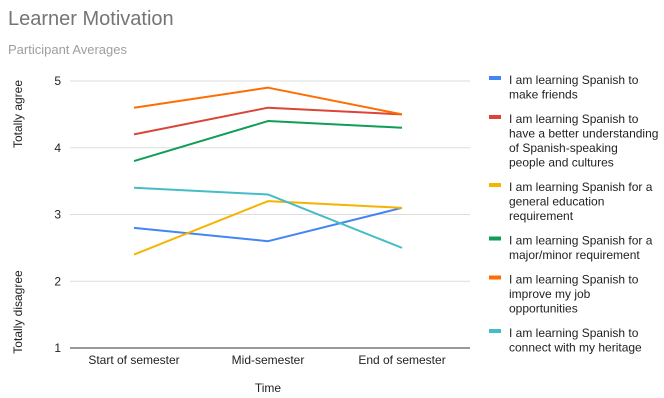 This screenshot has height=398, width=664. Describe the element at coordinates (541, 216) in the screenshot. I see `legend-label: requirement` at that location.